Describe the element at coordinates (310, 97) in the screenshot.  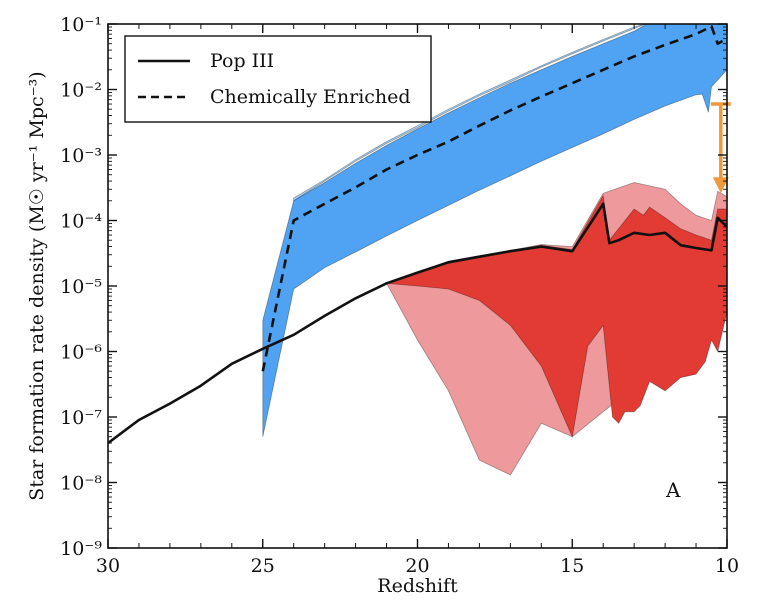
I see `legend-label-chemically-enriched: Chemically Enriched` at that location.